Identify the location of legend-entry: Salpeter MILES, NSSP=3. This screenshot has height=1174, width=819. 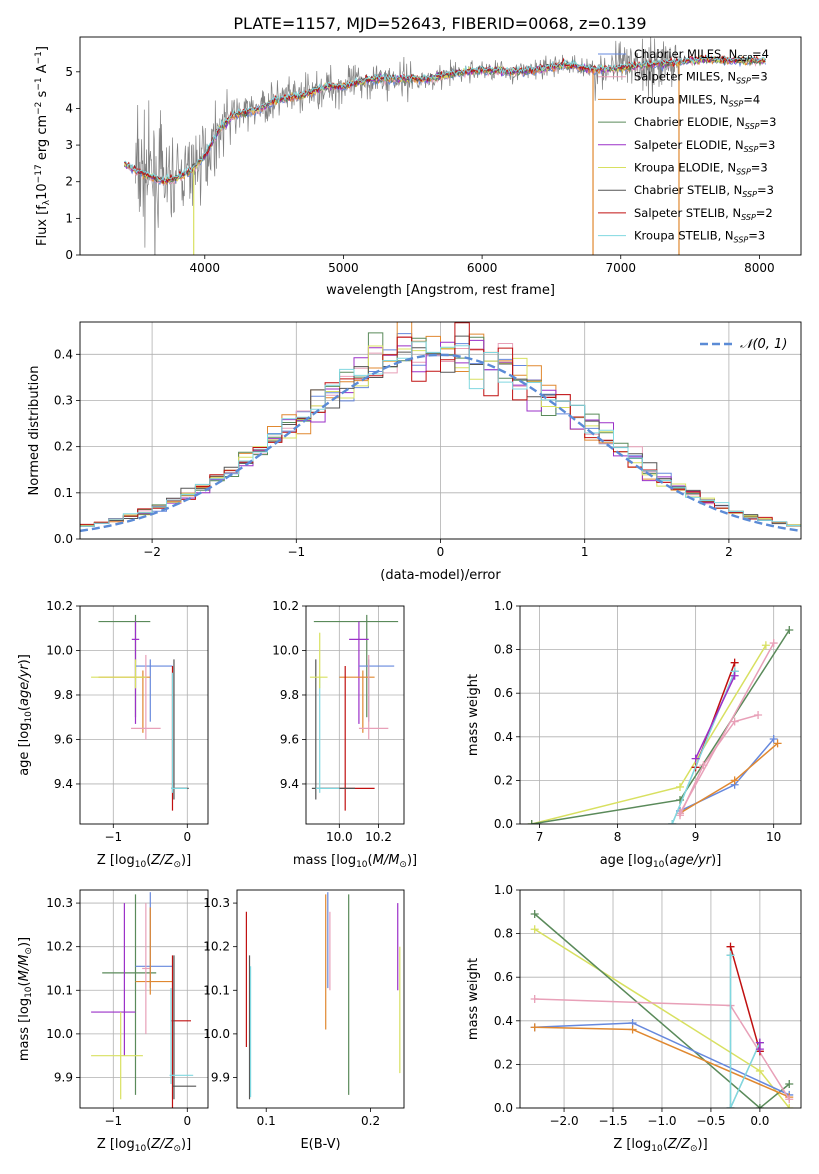
(701, 78).